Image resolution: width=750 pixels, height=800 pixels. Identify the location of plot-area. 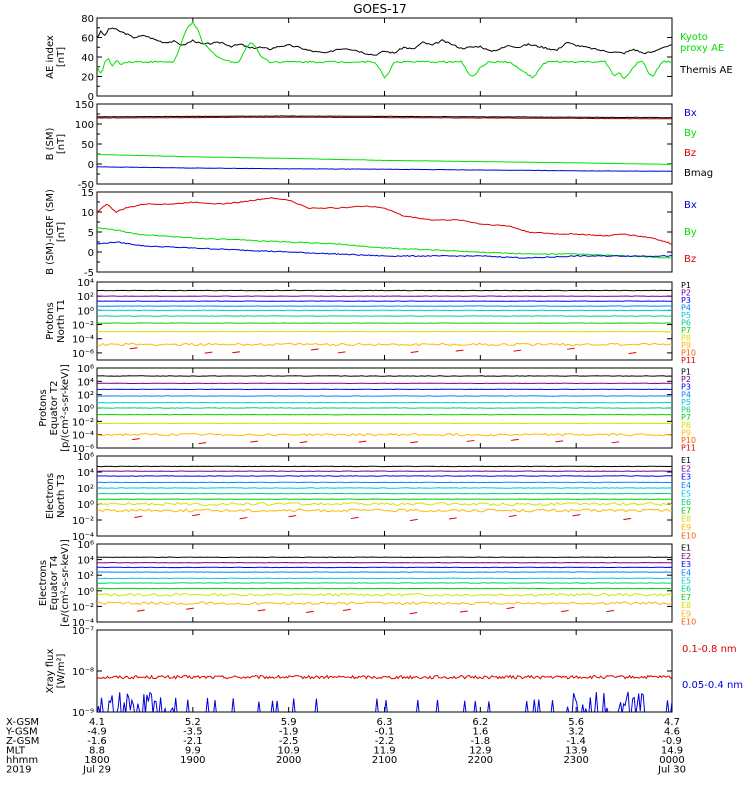
(384, 493).